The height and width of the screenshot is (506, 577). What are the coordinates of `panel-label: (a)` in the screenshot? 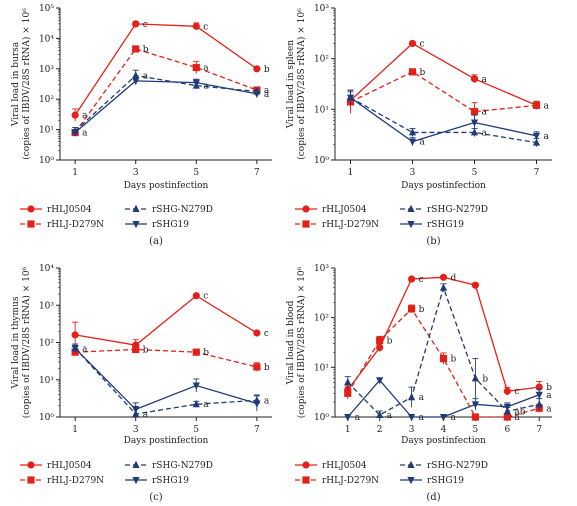 It's located at (156, 241).